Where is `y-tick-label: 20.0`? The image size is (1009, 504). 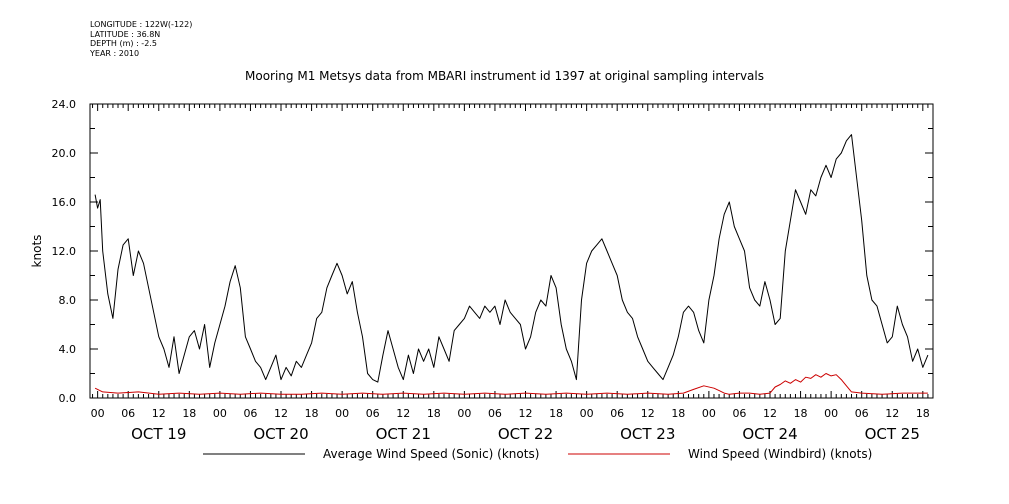
y-tick-label: 20.0 is located at coordinates (64, 153).